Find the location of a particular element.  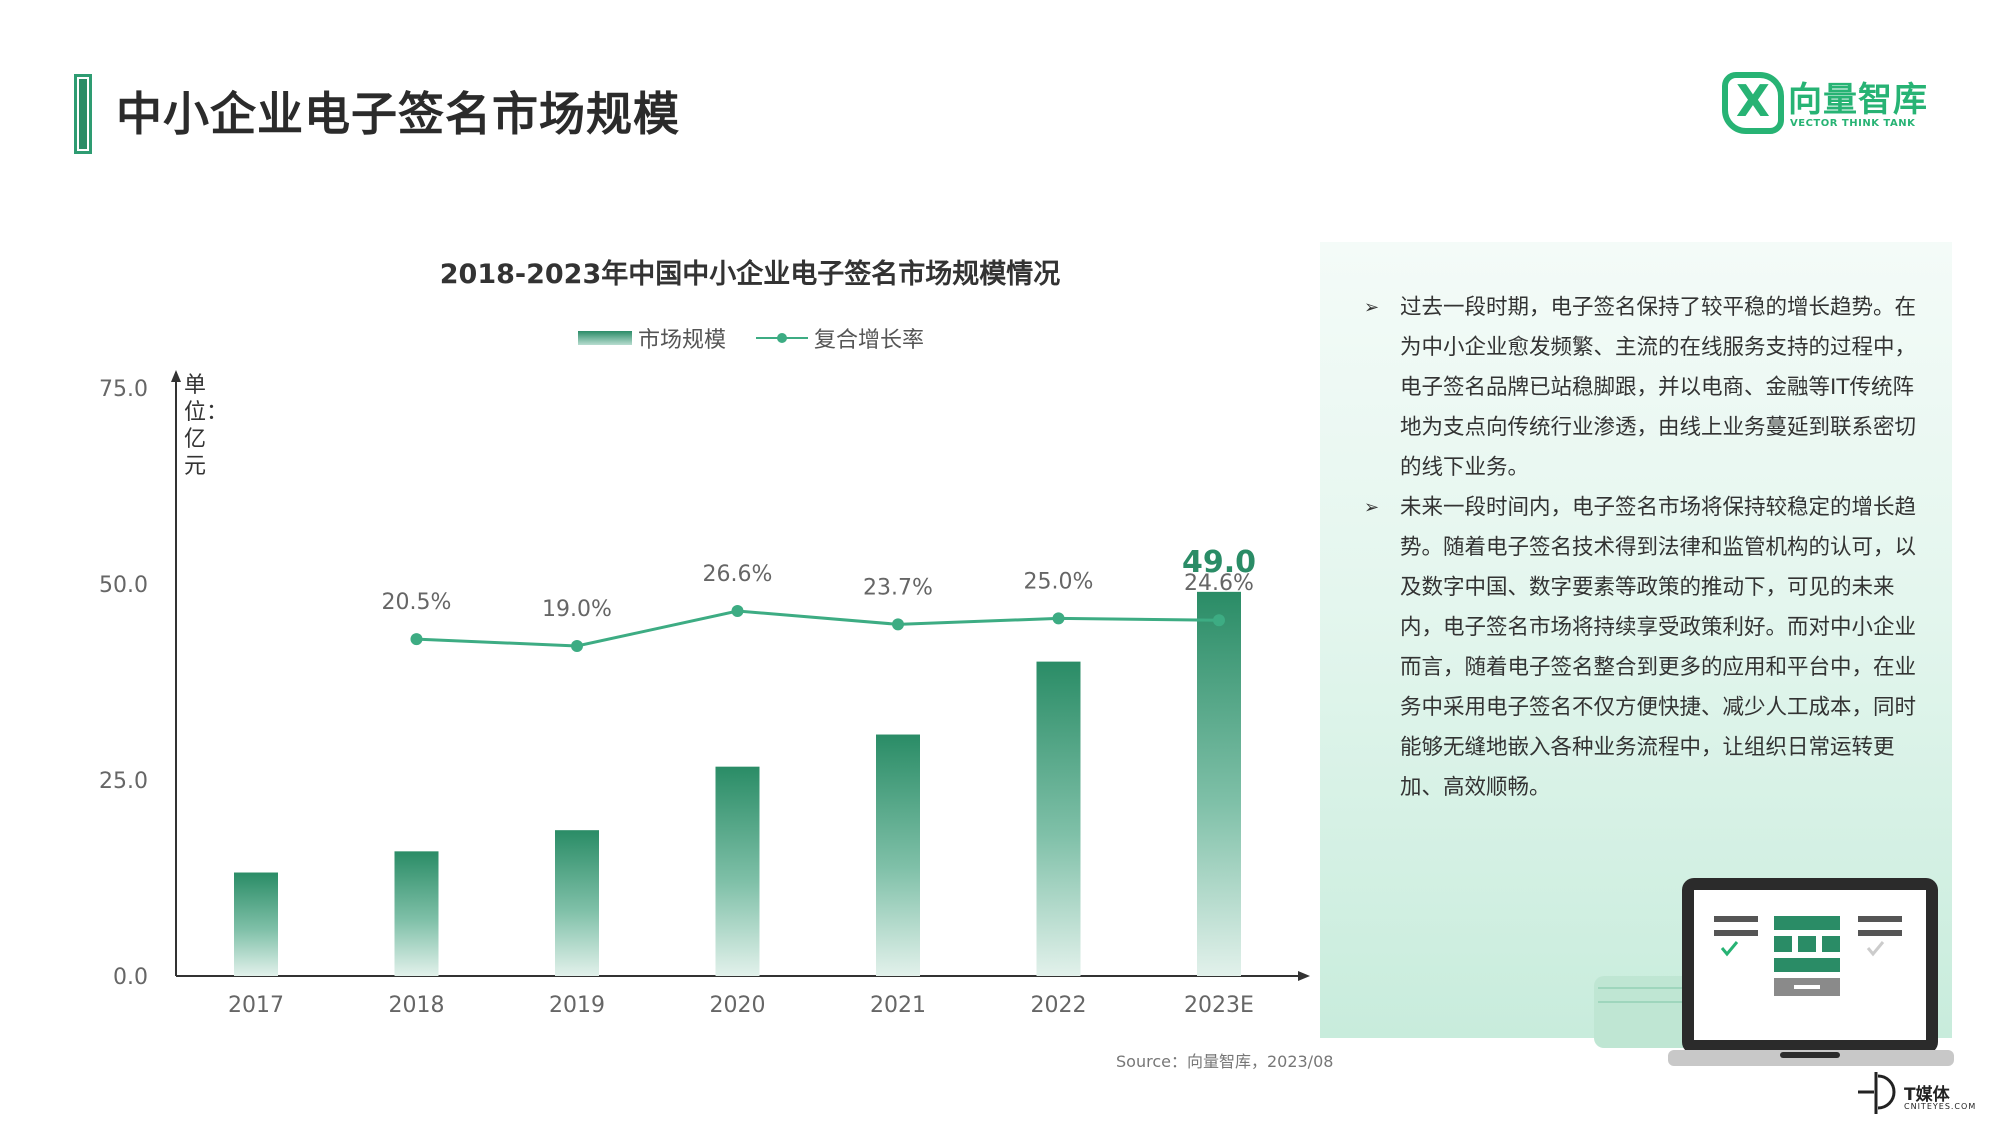

logo-x-icon is located at coordinates (1753, 103).